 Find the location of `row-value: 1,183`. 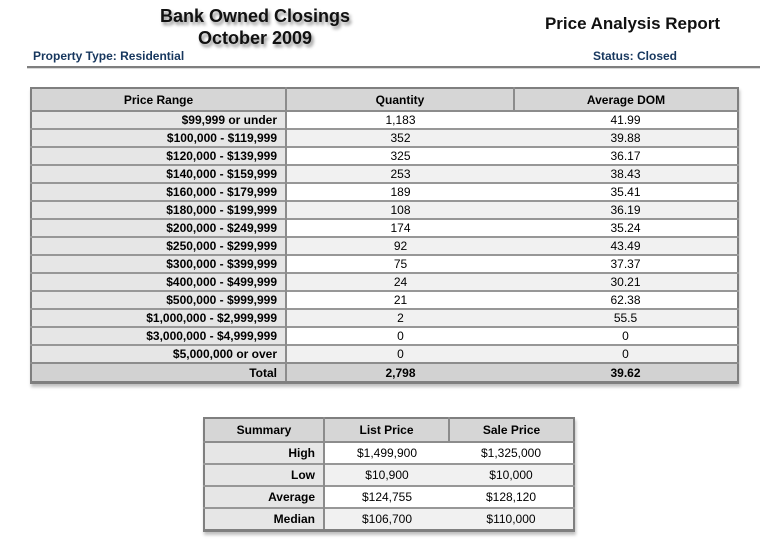

row-value: 1,183 is located at coordinates (400, 120).